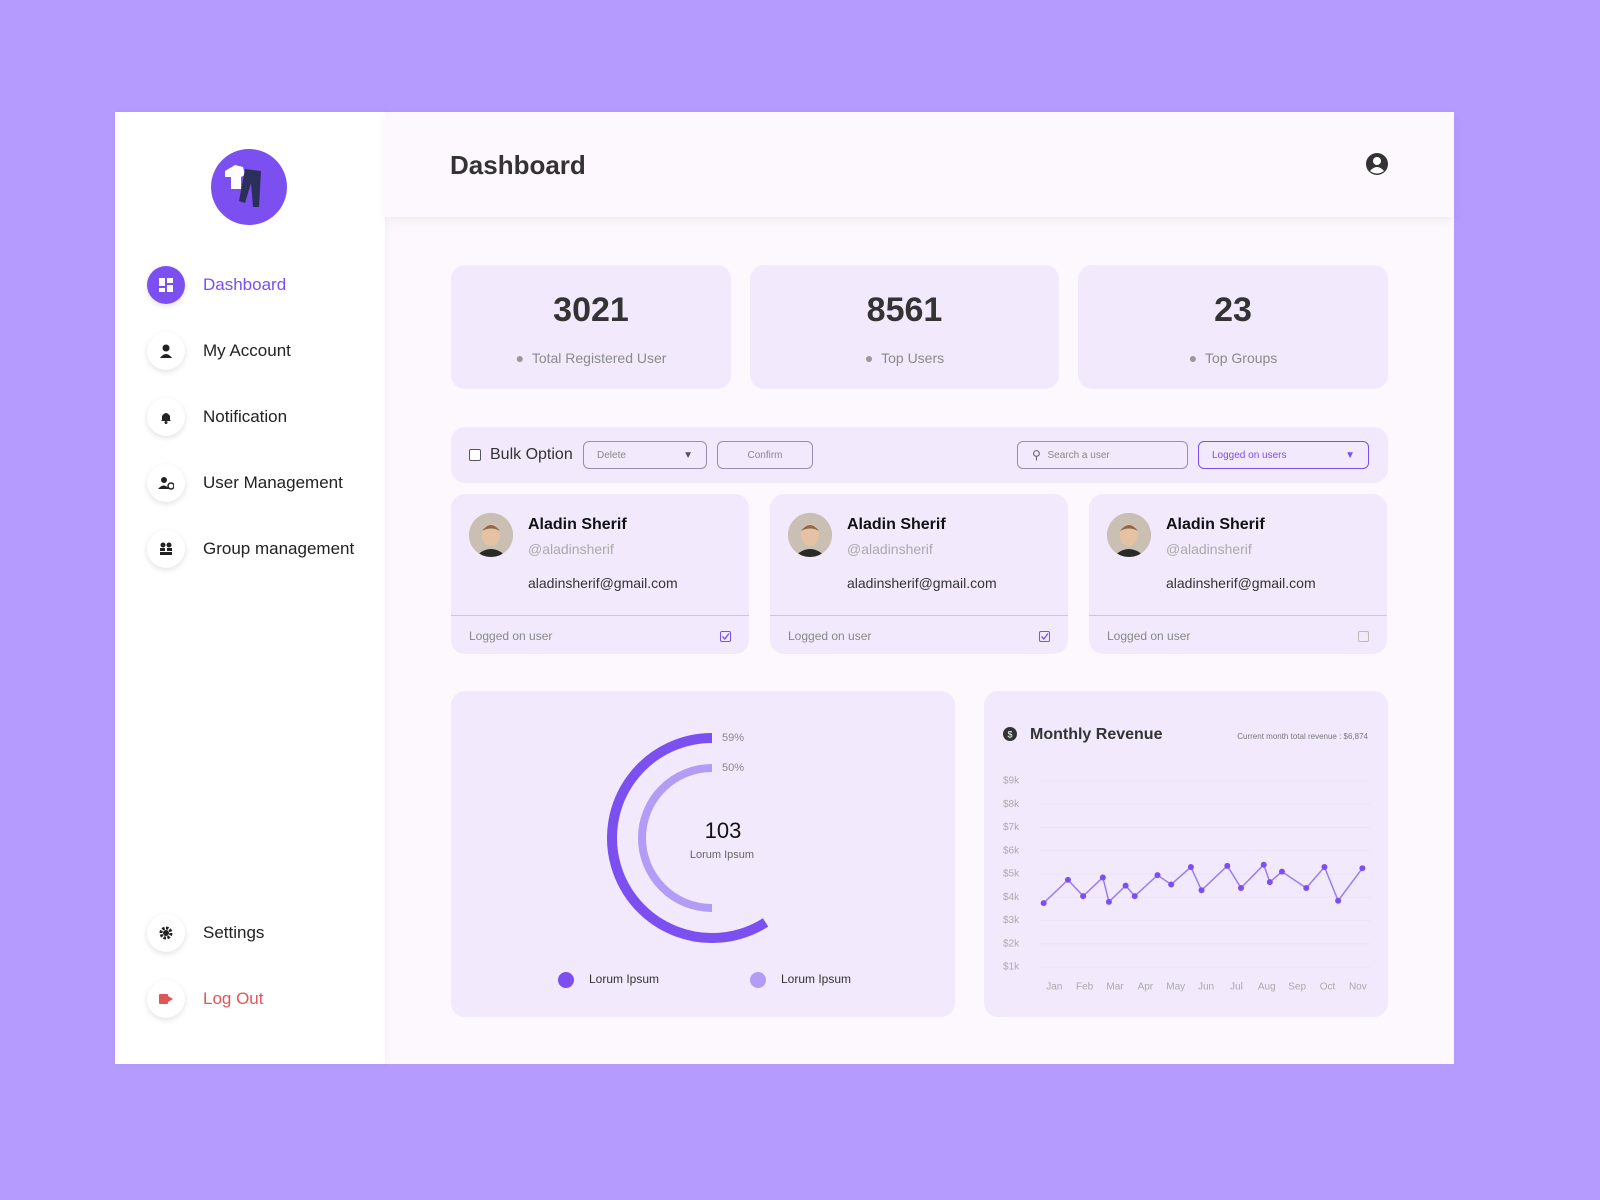  I want to click on revenue-line, so click(1203, 883).